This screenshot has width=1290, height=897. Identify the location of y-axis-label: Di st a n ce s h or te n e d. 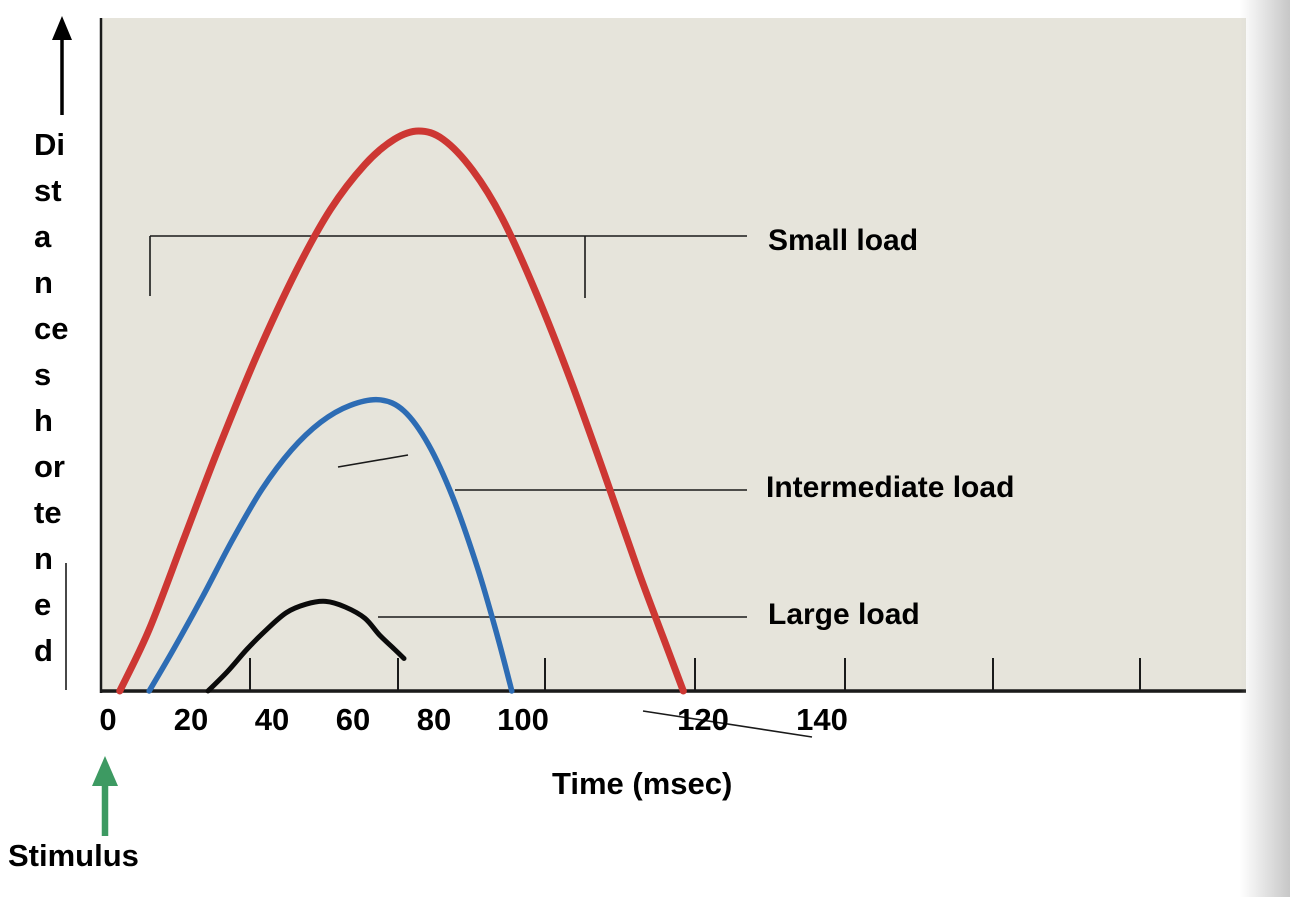
(70, 398).